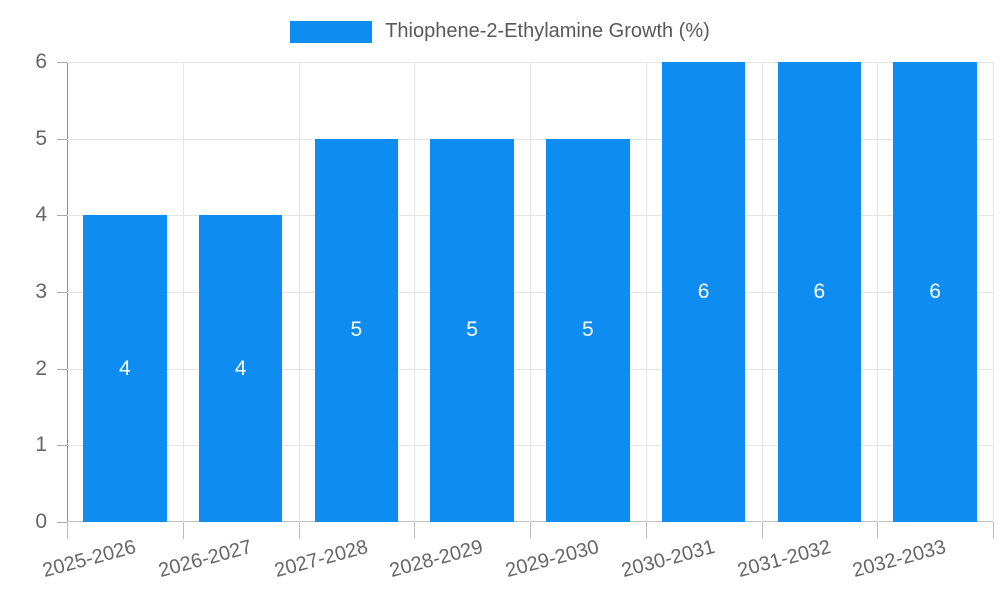 This screenshot has height=600, width=1000. Describe the element at coordinates (784, 559) in the screenshot. I see `x-tick-label: 2031-2032` at that location.